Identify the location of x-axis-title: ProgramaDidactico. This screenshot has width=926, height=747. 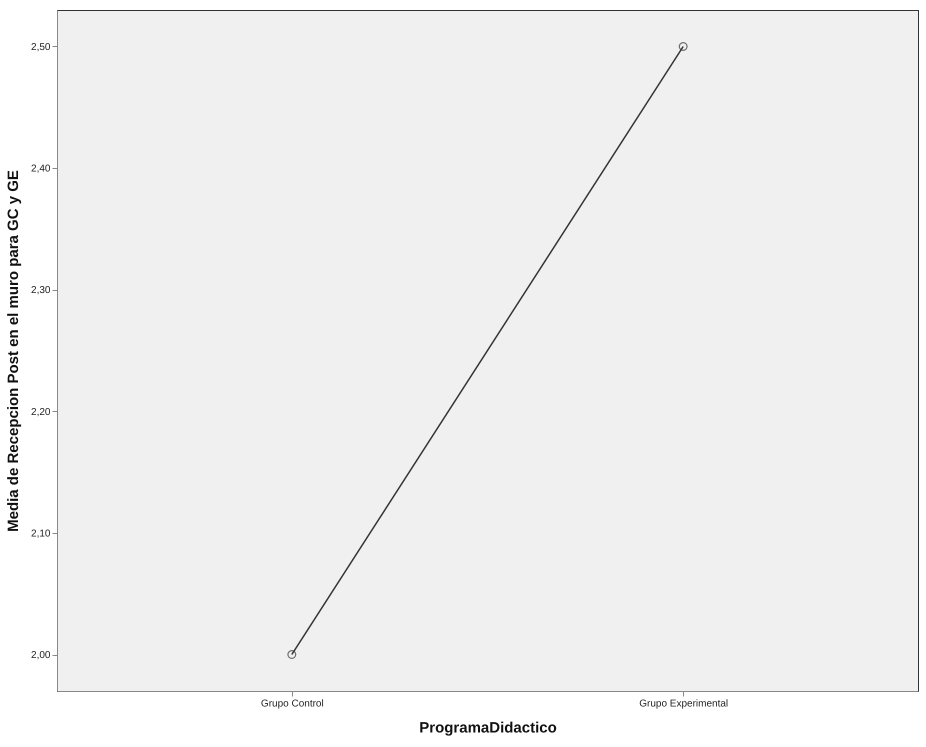
(488, 728).